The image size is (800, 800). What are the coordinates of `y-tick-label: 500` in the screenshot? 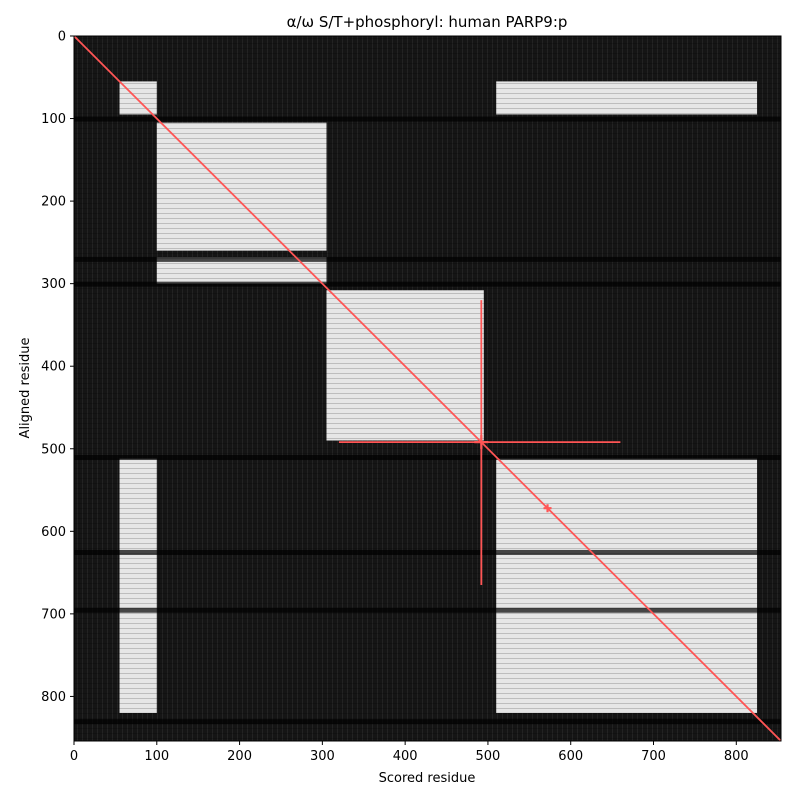 It's located at (53, 449).